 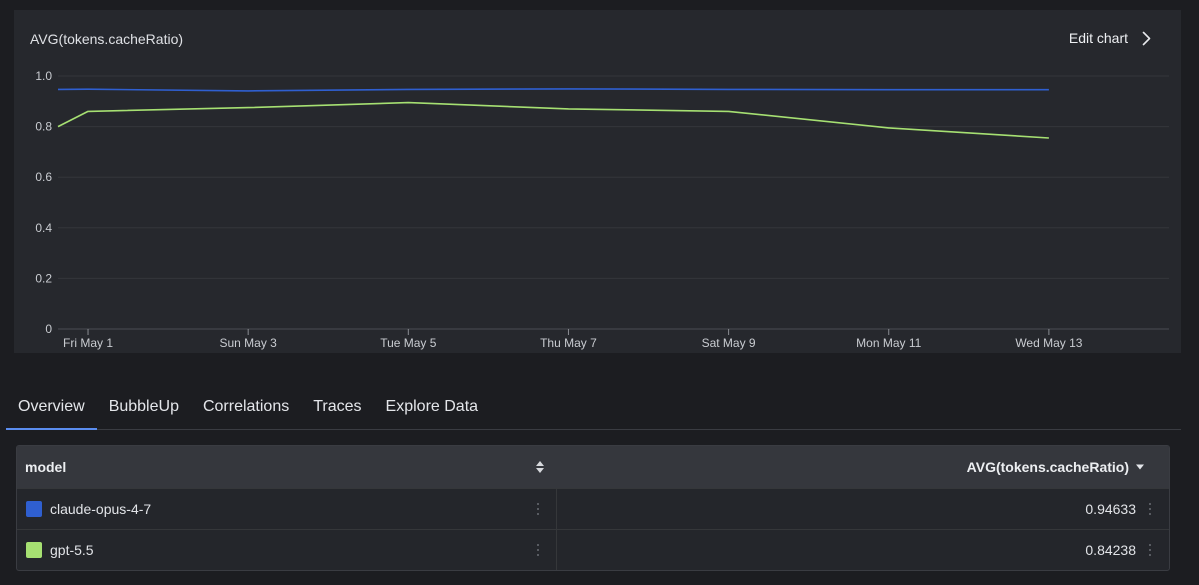 What do you see at coordinates (1146, 38) in the screenshot?
I see `chevron-right-icon` at bounding box center [1146, 38].